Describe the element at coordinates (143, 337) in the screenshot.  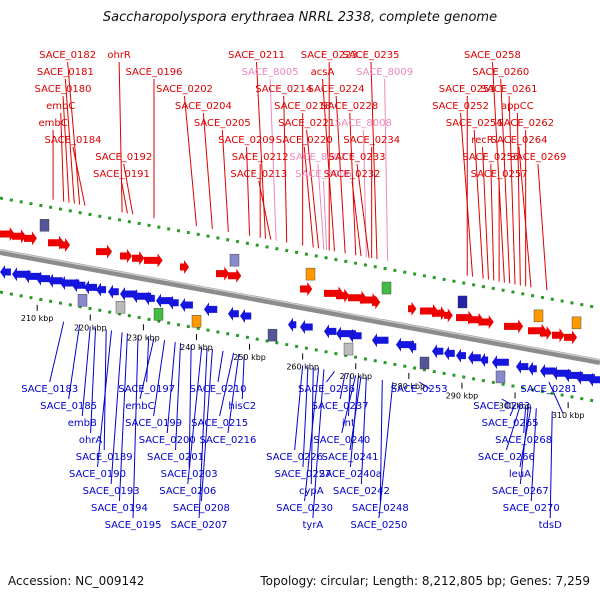
I see `scale-tick-label: 230 kbp` at that location.